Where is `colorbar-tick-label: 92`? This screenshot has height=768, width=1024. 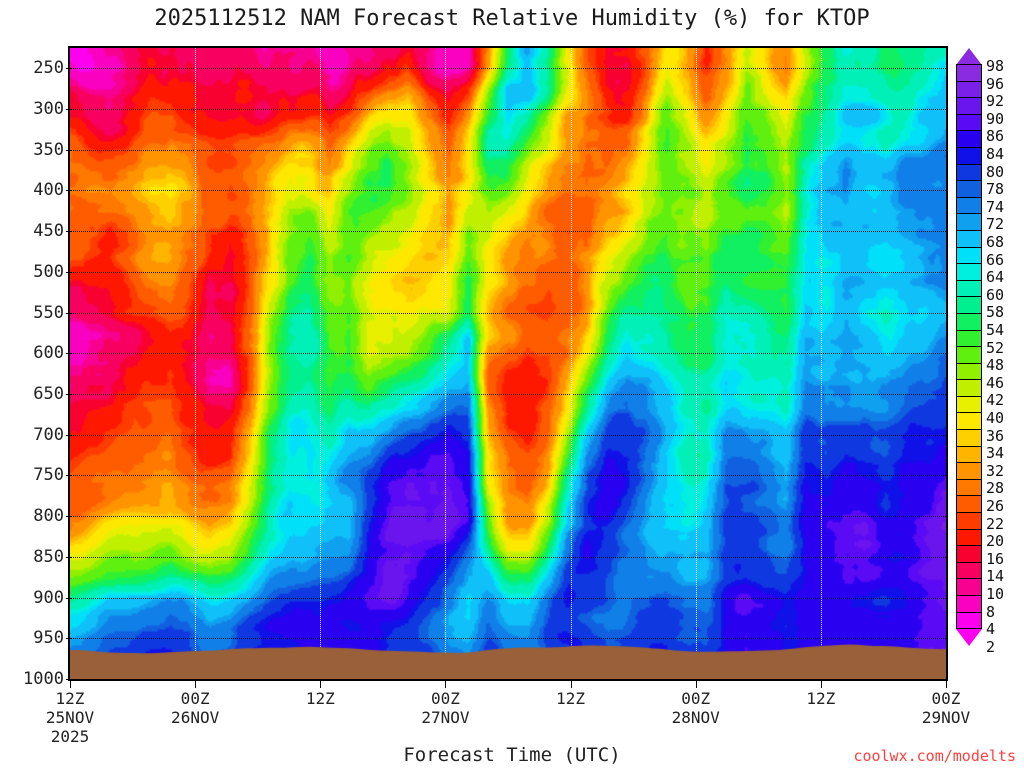 colorbar-tick-label: 92 is located at coordinates (995, 101).